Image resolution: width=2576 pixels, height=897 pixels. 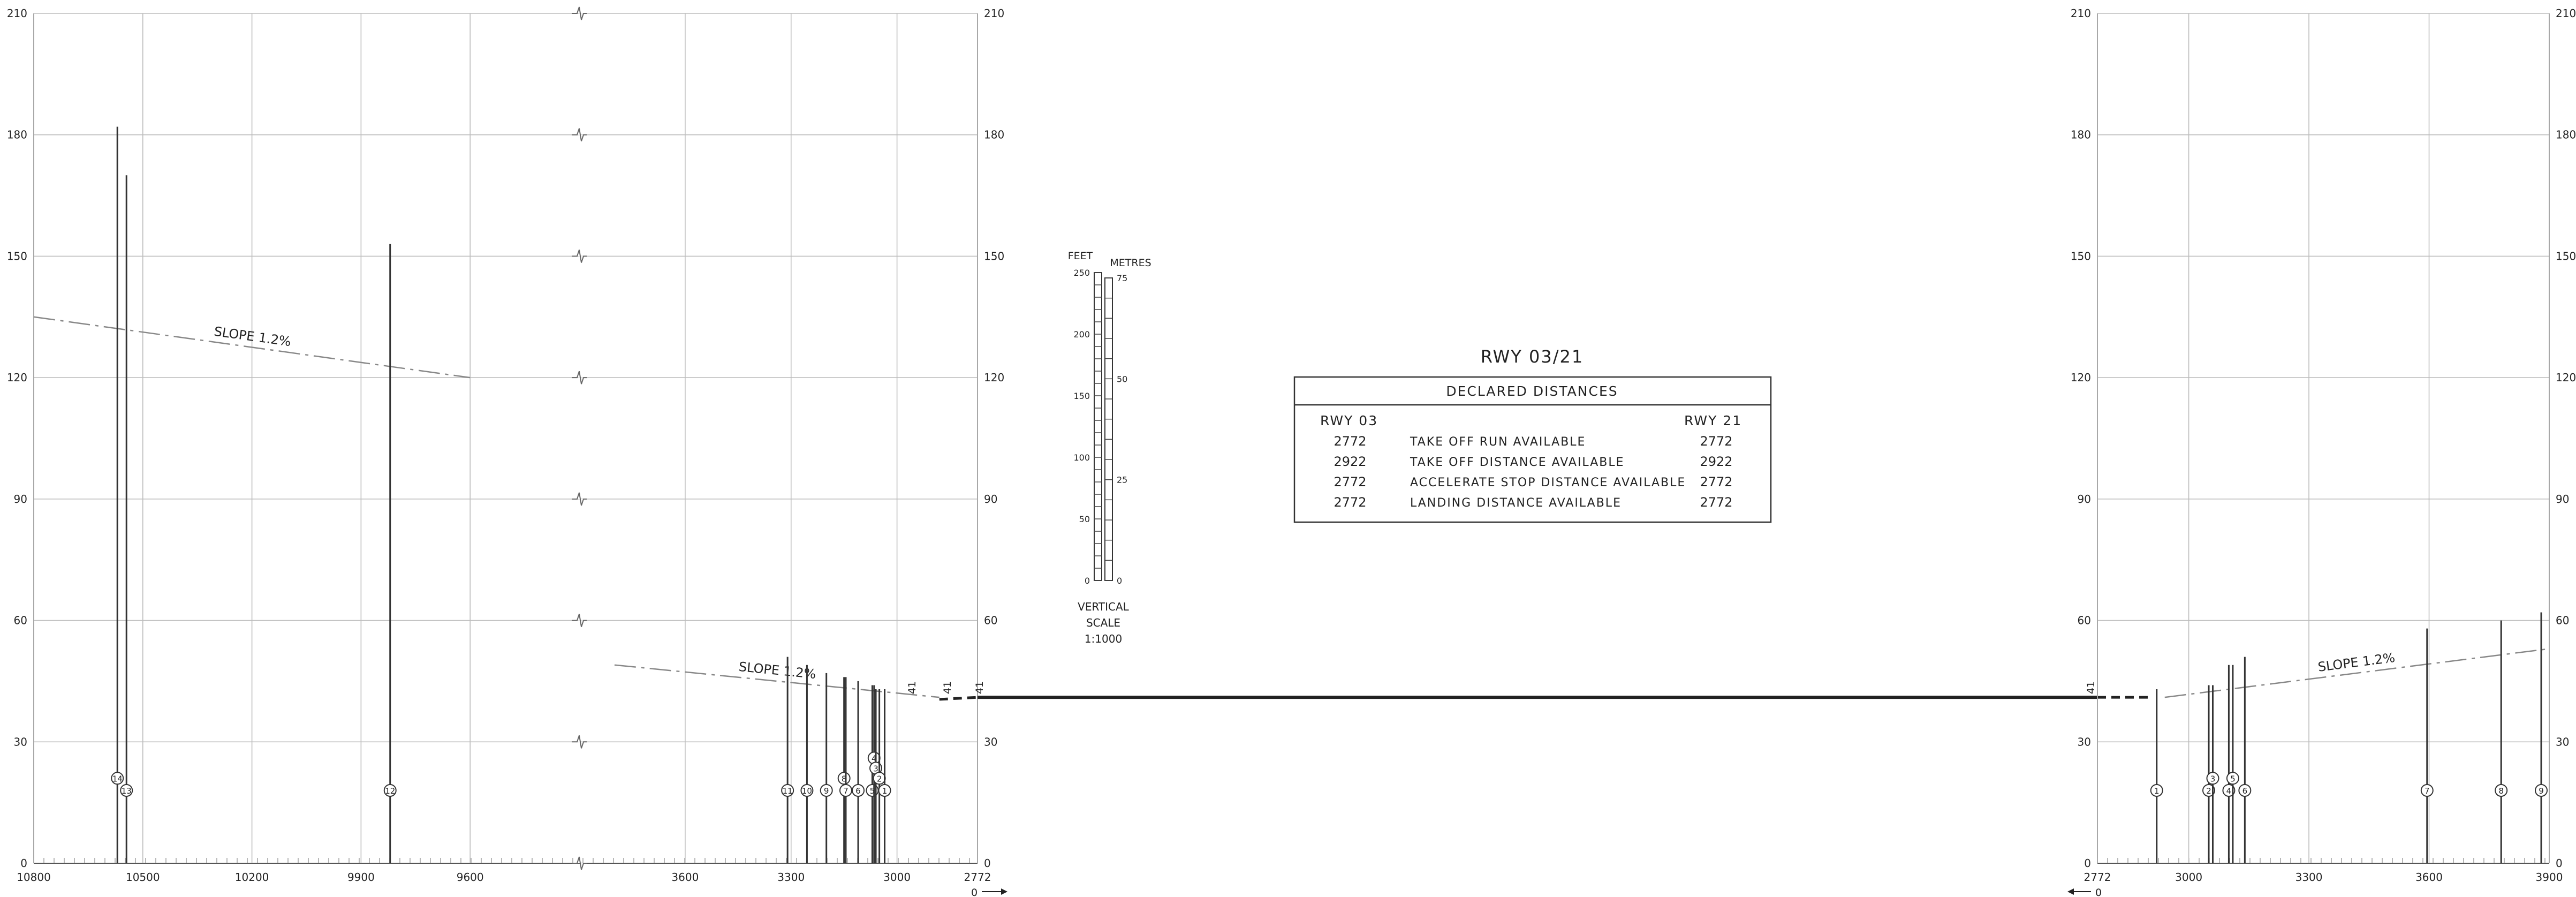 What do you see at coordinates (127, 791) in the screenshot?
I see `obstacle-id-label: 13` at bounding box center [127, 791].